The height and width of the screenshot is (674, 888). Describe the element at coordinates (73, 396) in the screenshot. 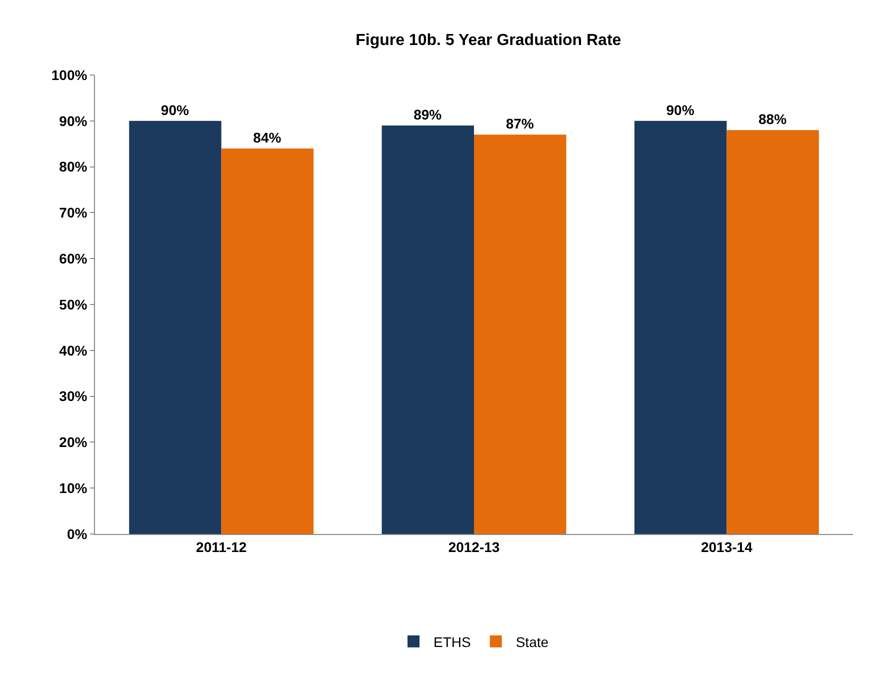

I see `y-tick-label: 30%` at that location.